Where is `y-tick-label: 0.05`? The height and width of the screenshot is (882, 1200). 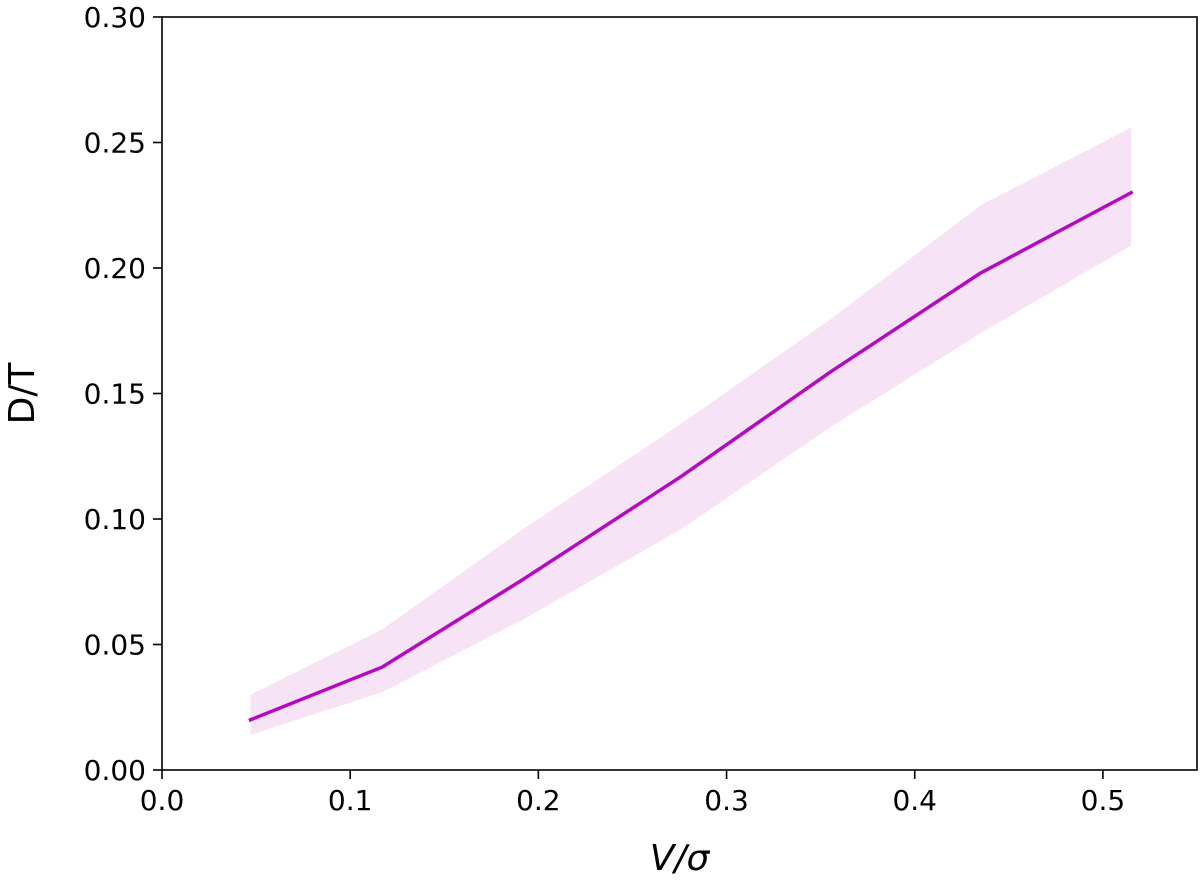 y-tick-label: 0.05 is located at coordinates (115, 645).